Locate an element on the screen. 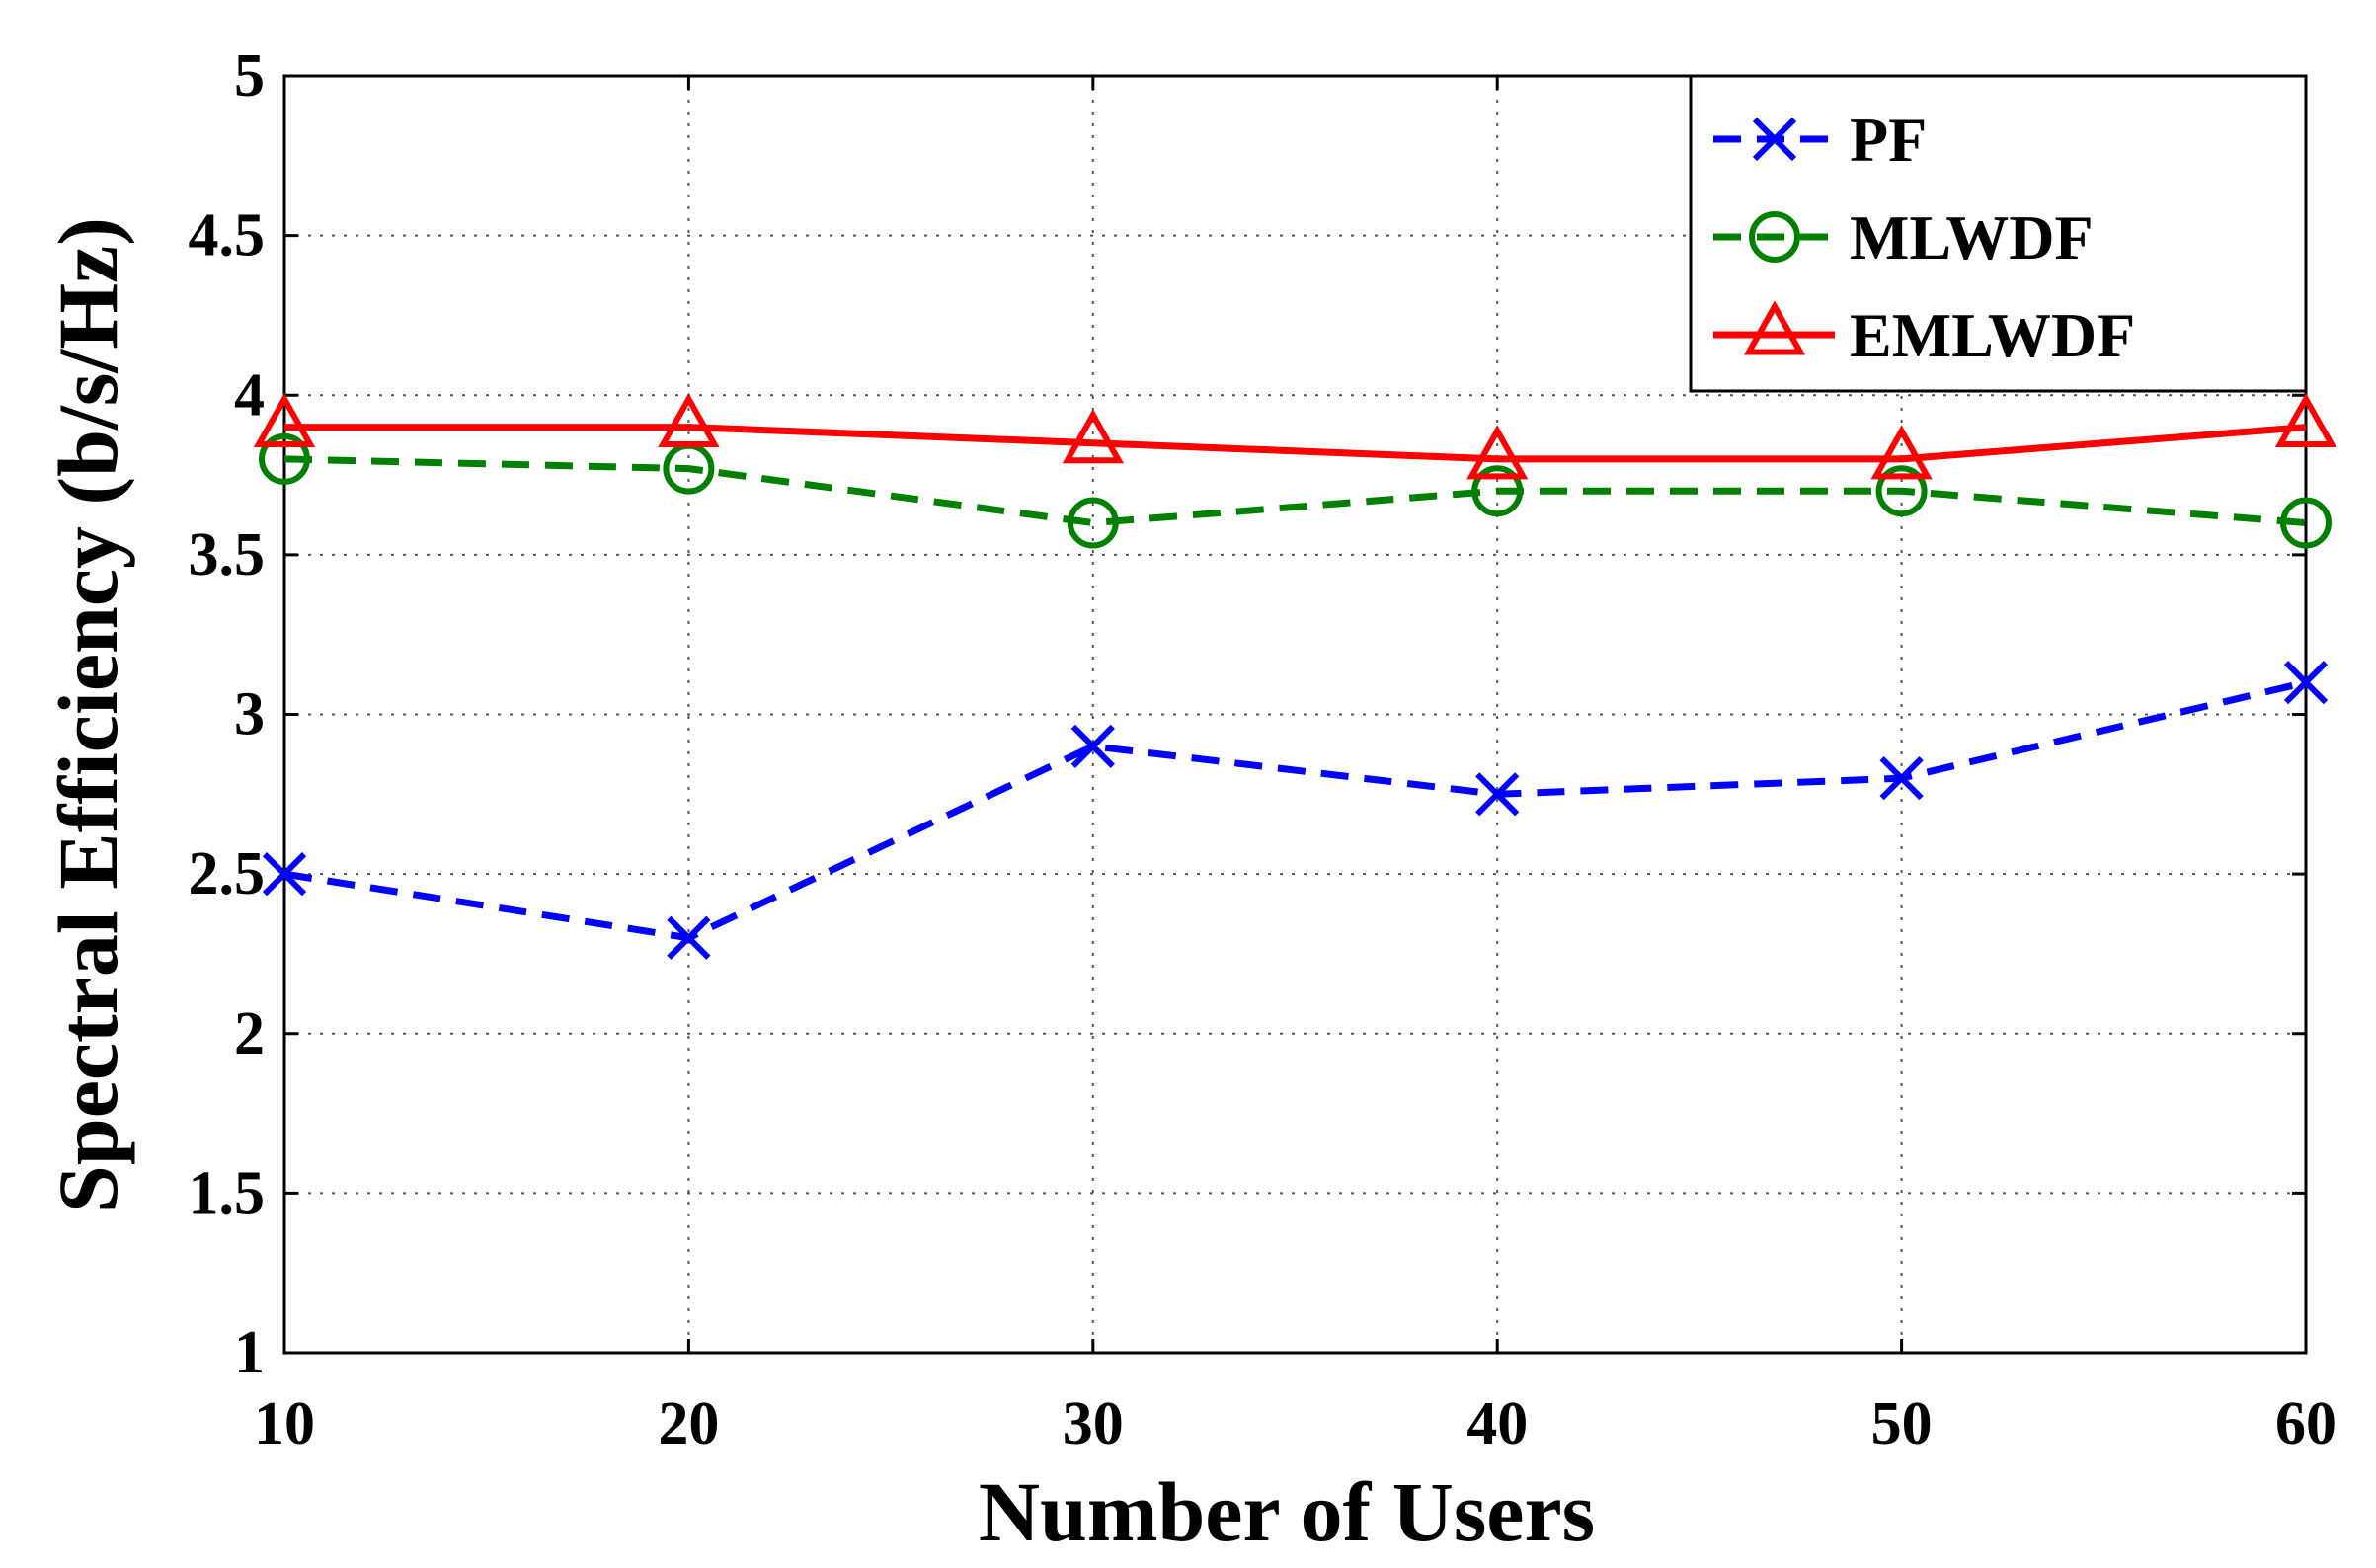 The image size is (2376, 1568). x-tick-label: 60 is located at coordinates (2305, 1423).